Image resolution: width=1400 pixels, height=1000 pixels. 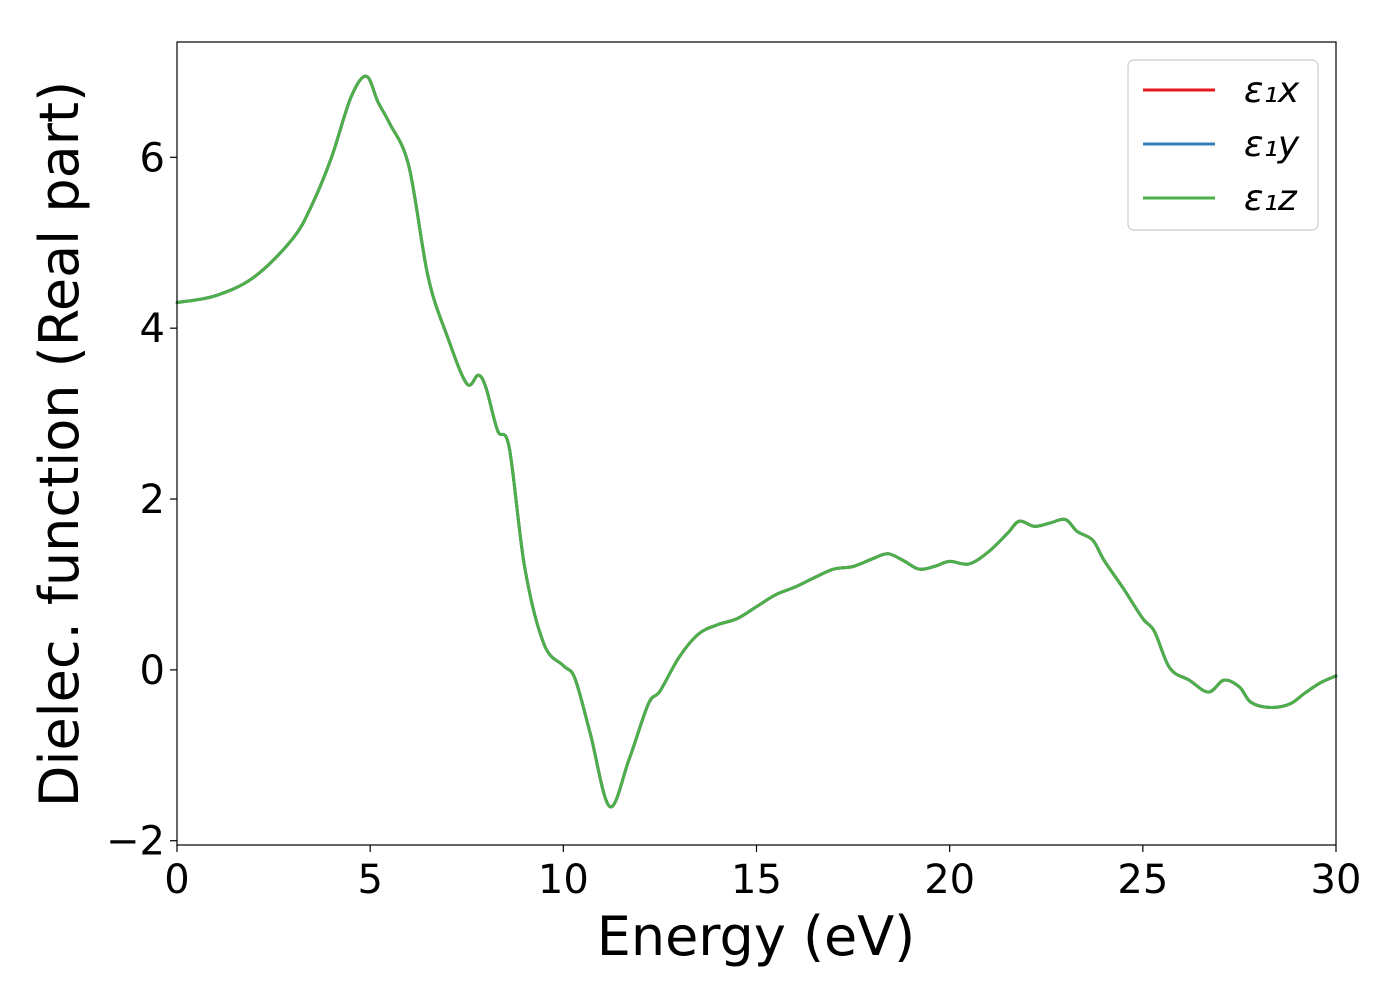 What do you see at coordinates (135, 842) in the screenshot?
I see `y-tick-label: −2` at bounding box center [135, 842].